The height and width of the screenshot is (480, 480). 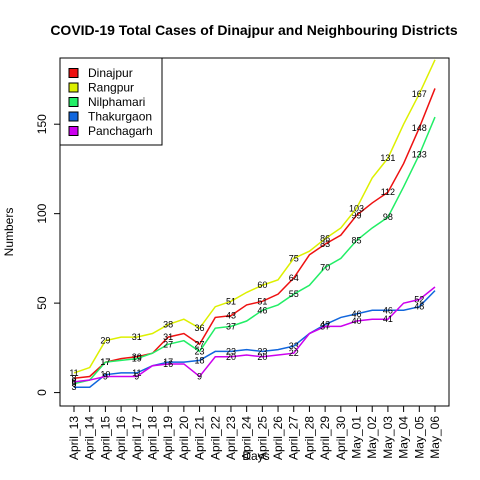 What do you see at coordinates (120, 131) in the screenshot?
I see `legend-label: Panchagarh` at bounding box center [120, 131].